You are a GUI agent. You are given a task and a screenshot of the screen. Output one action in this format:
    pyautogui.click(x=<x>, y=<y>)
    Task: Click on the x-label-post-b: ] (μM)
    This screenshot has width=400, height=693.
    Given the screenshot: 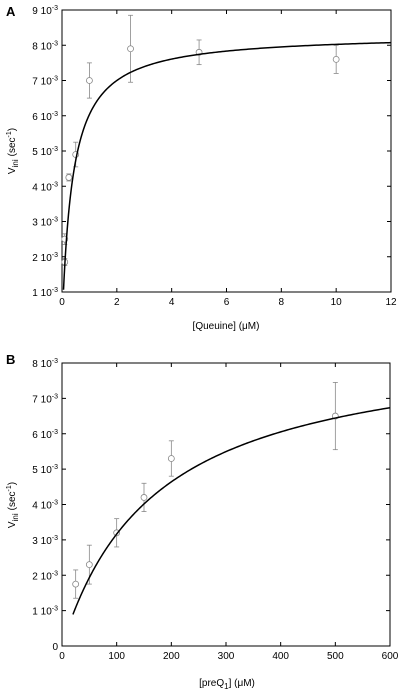 What is the action you would take?
    pyautogui.click(x=242, y=683)
    